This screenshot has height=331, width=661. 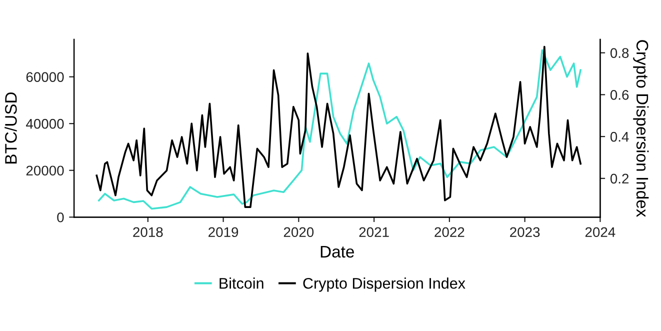 I want to click on legend-label: Crypto Dispersion Index, so click(x=384, y=285).